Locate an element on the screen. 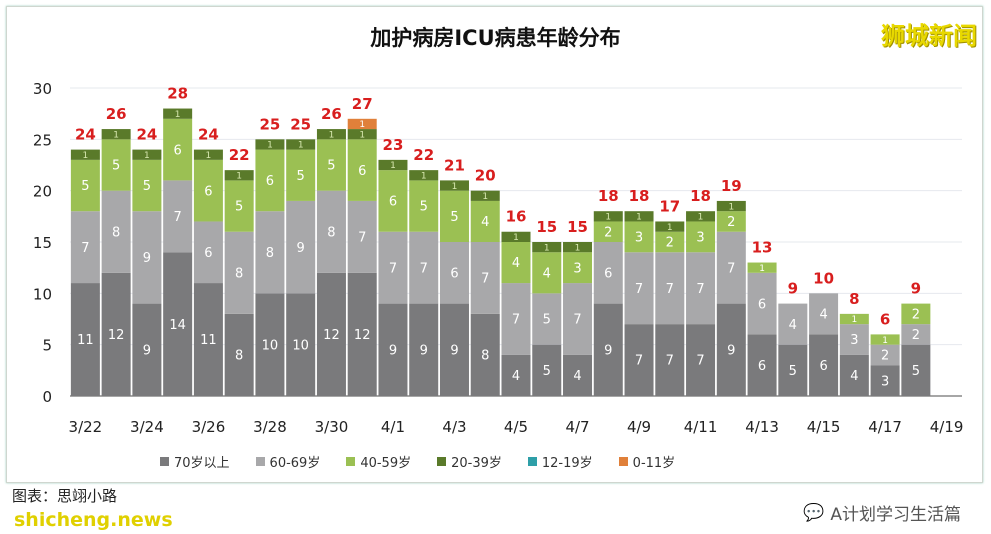 This screenshot has width=991, height=534. legend-label: 20-39岁 is located at coordinates (476, 463).